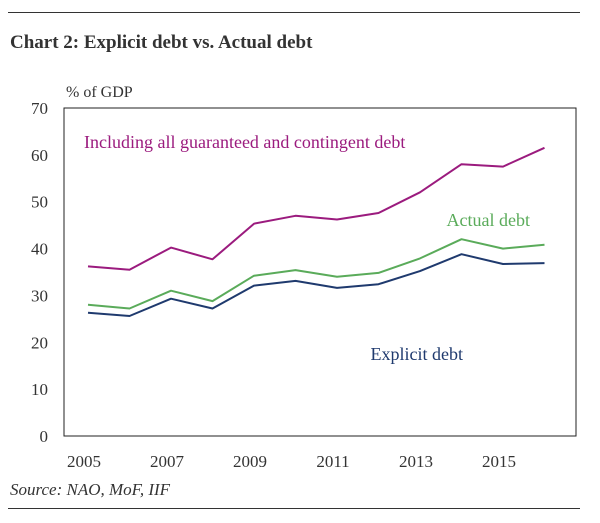 The image size is (600, 523). What do you see at coordinates (39, 295) in the screenshot?
I see `y-tick-label: 30` at bounding box center [39, 295].